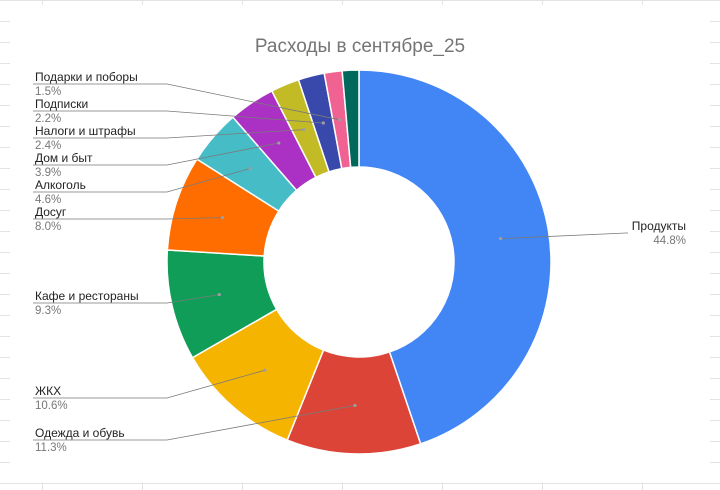  I want to click on slice-label-алкоголь: Алкоголь, so click(60, 185).